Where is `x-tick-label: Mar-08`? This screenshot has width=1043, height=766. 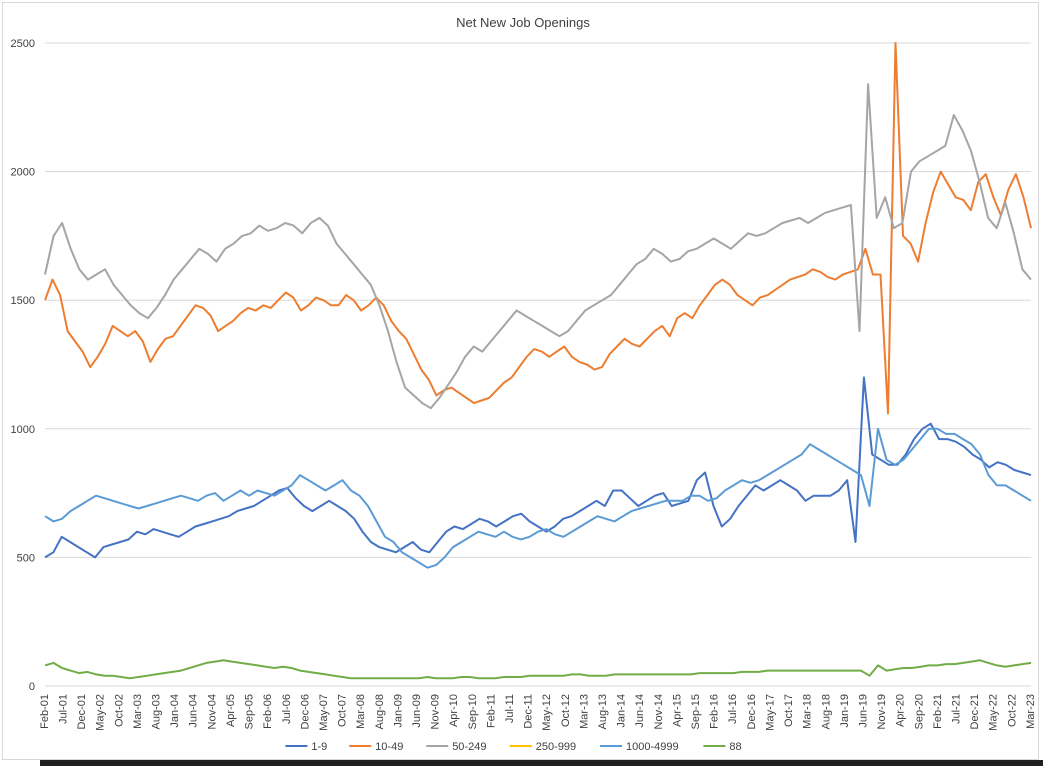
x-tick-label: Mar-08 is located at coordinates (361, 711).